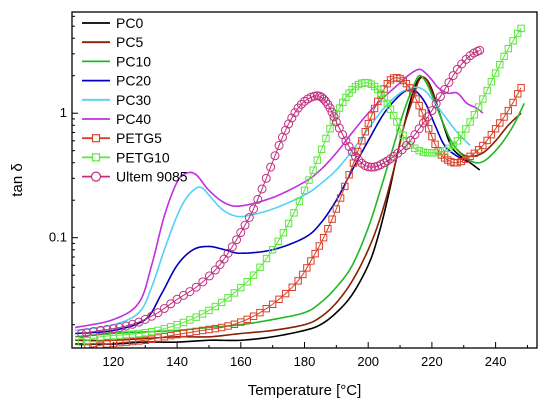 The height and width of the screenshot is (408, 550). Describe the element at coordinates (17, 179) in the screenshot. I see `y-axis-title: tan δ` at that location.